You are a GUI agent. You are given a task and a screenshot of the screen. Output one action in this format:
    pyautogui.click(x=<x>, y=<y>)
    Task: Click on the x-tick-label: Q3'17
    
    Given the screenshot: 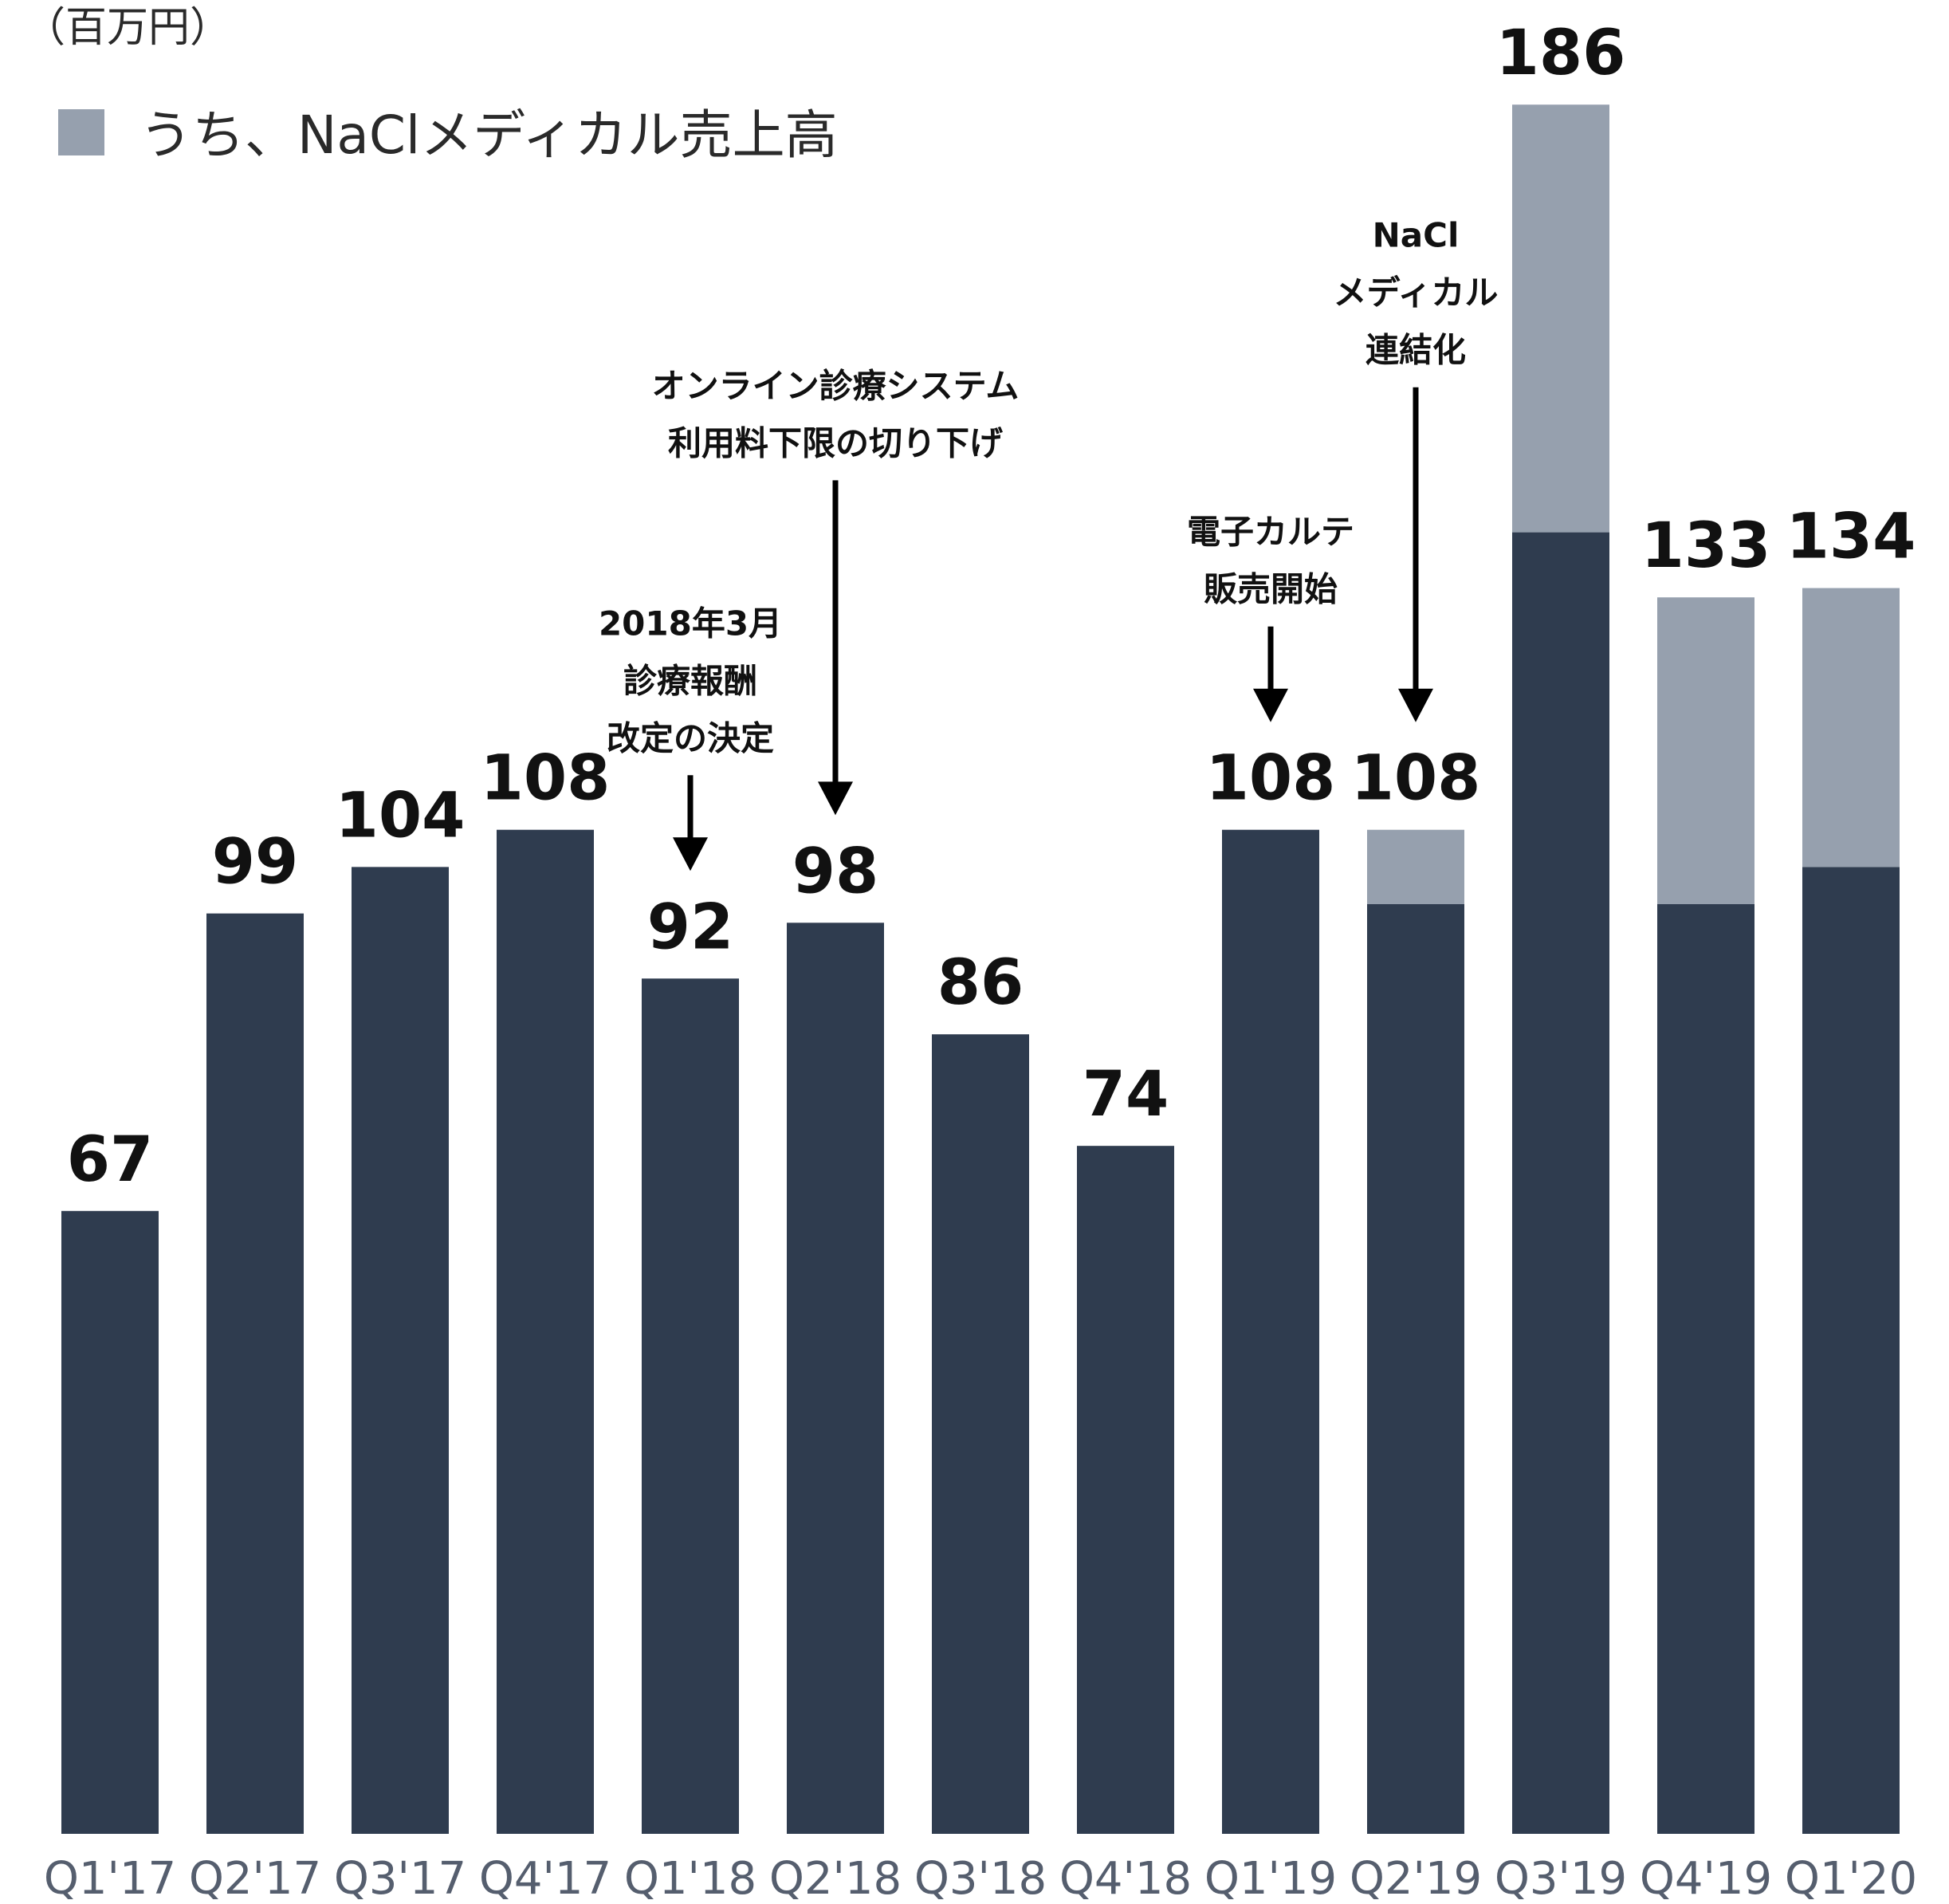 What is the action you would take?
    pyautogui.click(x=400, y=1878)
    